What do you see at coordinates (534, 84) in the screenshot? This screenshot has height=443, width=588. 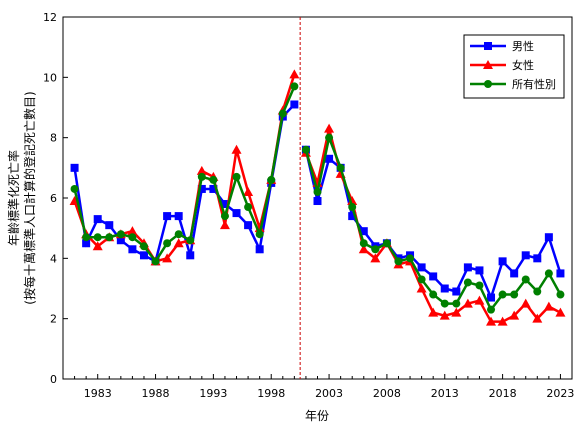 I see `legend-label: 所有性別` at bounding box center [534, 84].